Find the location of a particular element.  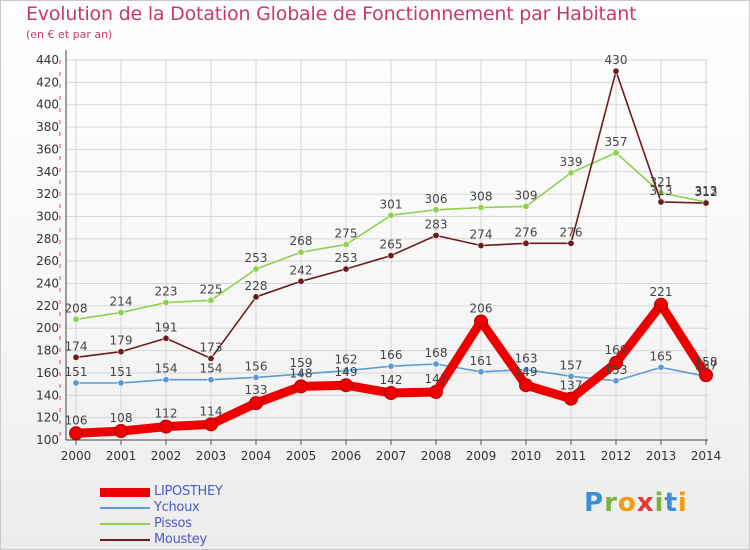

data-label-liposthey: 158 is located at coordinates (706, 362).